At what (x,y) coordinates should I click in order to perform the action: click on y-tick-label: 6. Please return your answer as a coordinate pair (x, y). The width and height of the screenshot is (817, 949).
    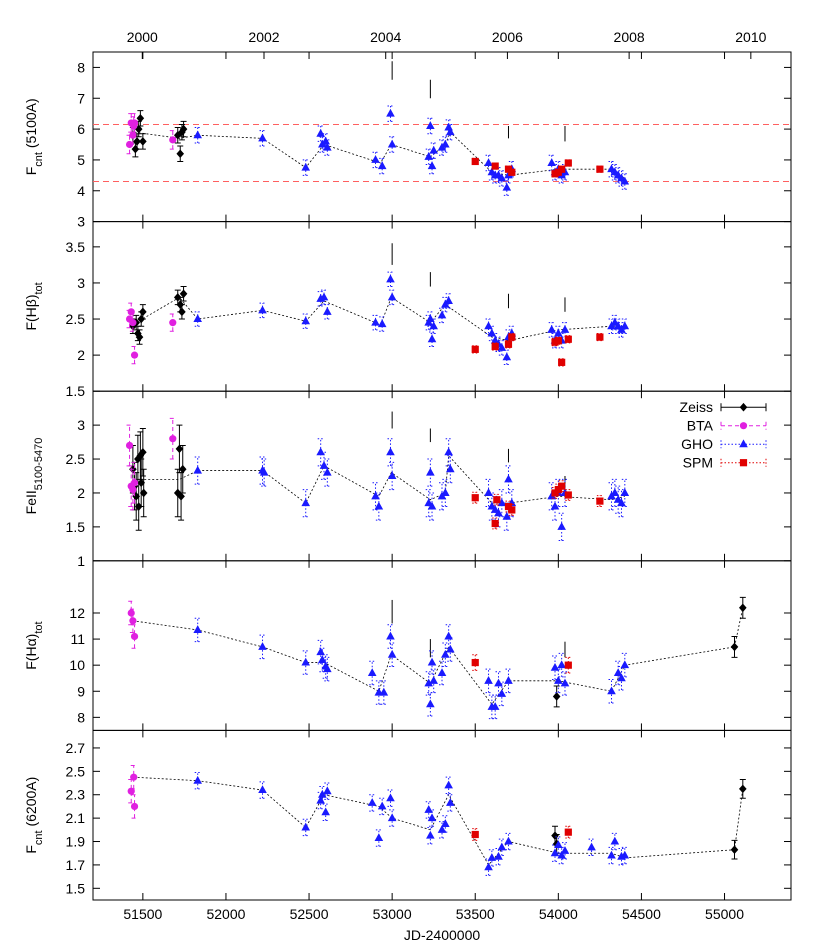
    Looking at the image, I should click on (81, 129).